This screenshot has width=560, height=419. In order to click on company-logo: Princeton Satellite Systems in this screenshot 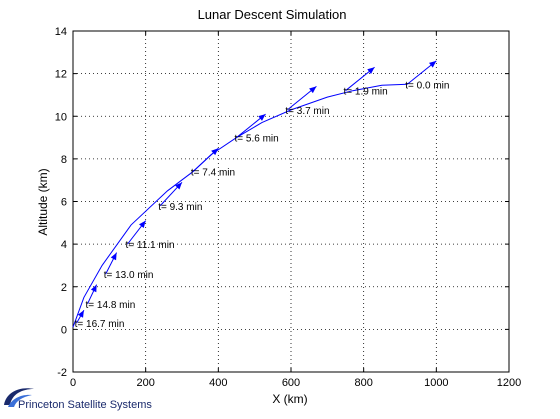, I will do `click(78, 399)`.